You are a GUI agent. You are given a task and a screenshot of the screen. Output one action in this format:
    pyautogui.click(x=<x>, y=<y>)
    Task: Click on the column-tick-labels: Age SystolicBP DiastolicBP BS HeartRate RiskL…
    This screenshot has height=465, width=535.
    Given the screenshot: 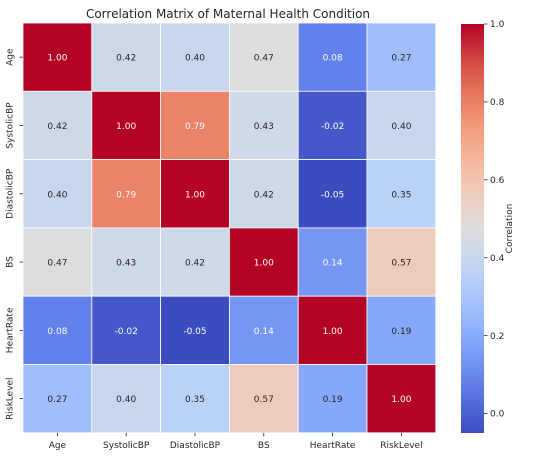 What is the action you would take?
    pyautogui.click(x=236, y=441)
    